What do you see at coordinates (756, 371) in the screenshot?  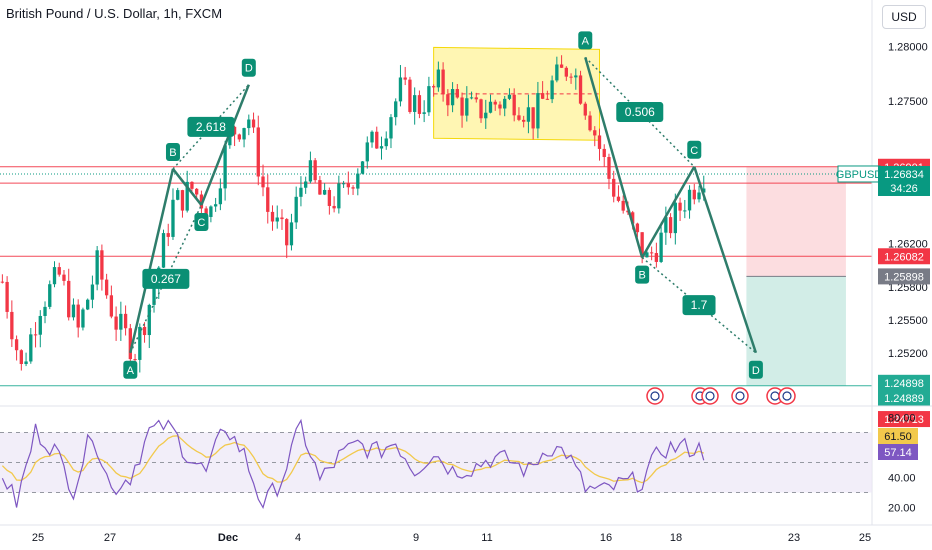 I see `pattern-2-point-label: D` at bounding box center [756, 371].